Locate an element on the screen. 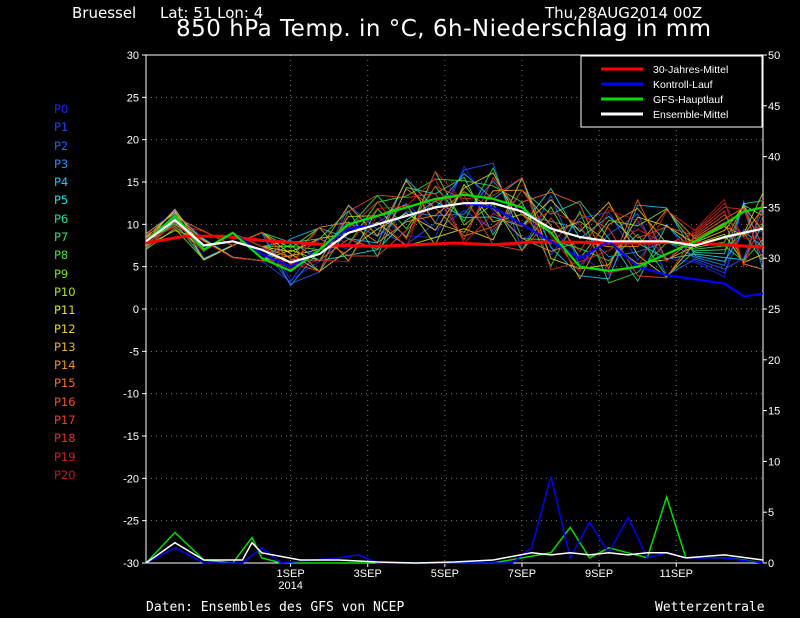  member-label: P19 is located at coordinates (65, 456).